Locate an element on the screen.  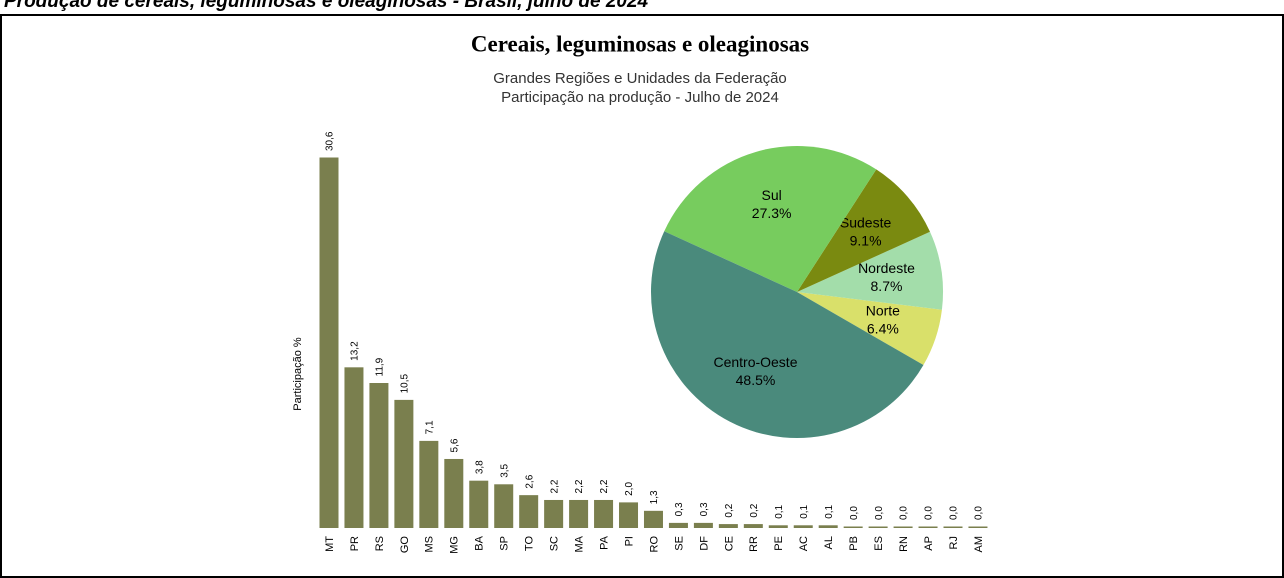
x-tick-label: MG is located at coordinates (455, 545).